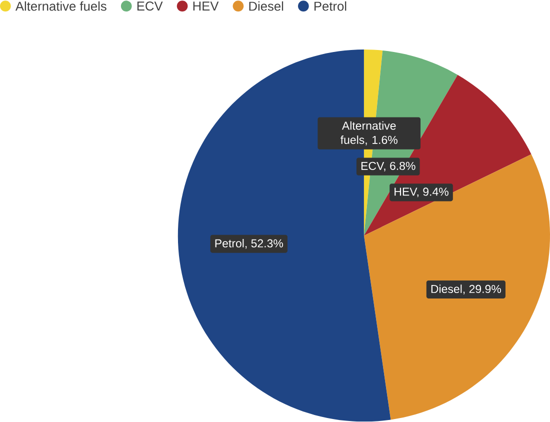 Image resolution: width=550 pixels, height=422 pixels. I want to click on data-label: Petrol, 52.3%, so click(249, 244).